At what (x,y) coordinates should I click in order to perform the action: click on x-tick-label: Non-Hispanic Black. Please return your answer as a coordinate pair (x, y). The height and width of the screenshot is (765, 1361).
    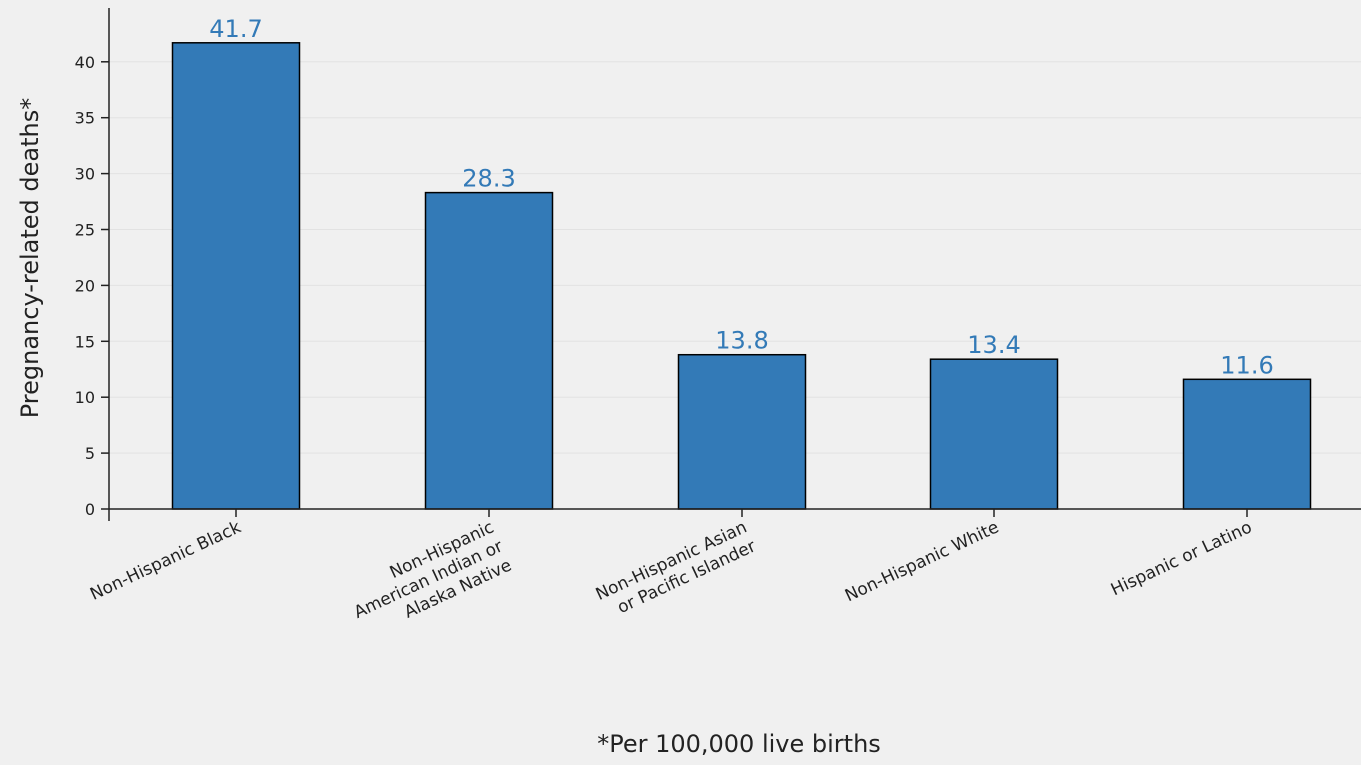
    Looking at the image, I should click on (165, 560).